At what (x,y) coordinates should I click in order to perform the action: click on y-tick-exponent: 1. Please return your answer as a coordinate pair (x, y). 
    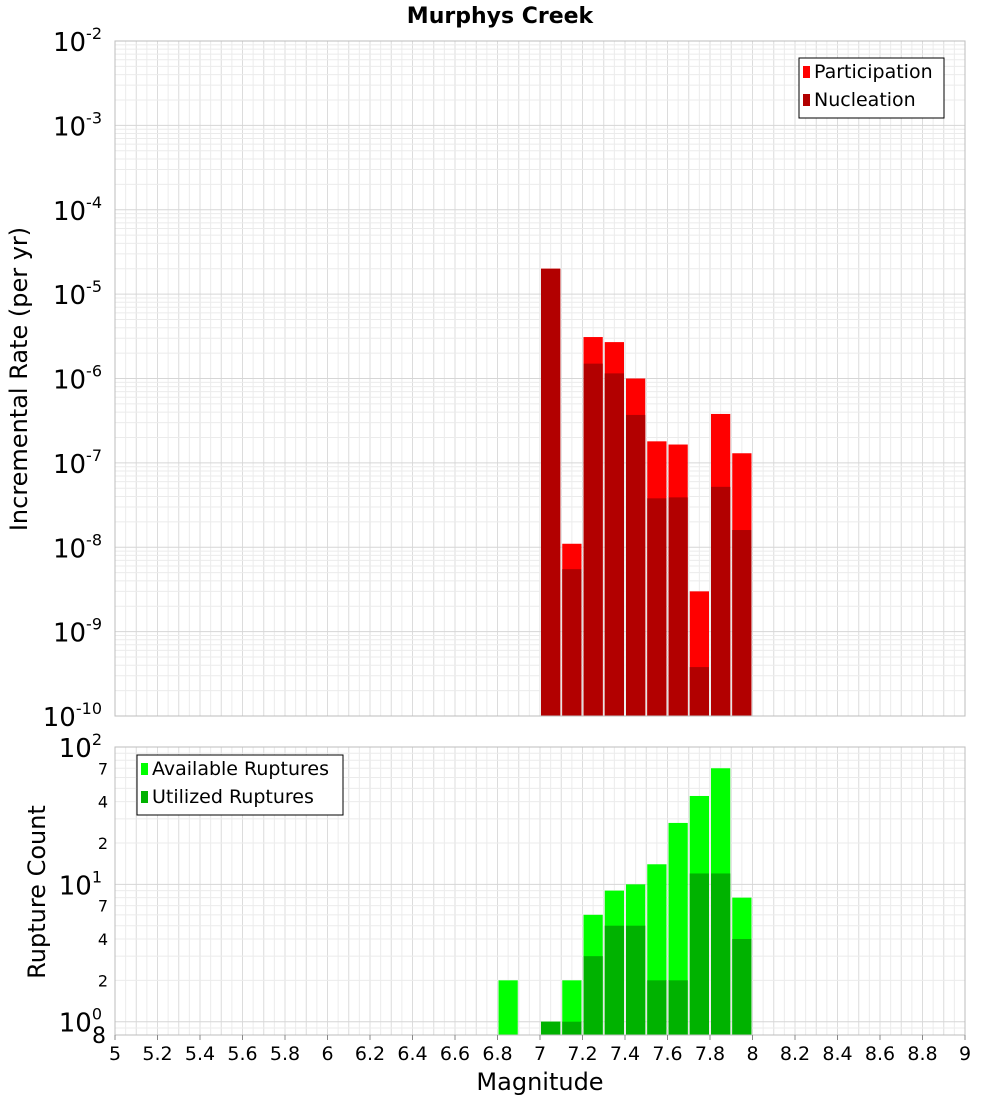
    Looking at the image, I should click on (97, 876).